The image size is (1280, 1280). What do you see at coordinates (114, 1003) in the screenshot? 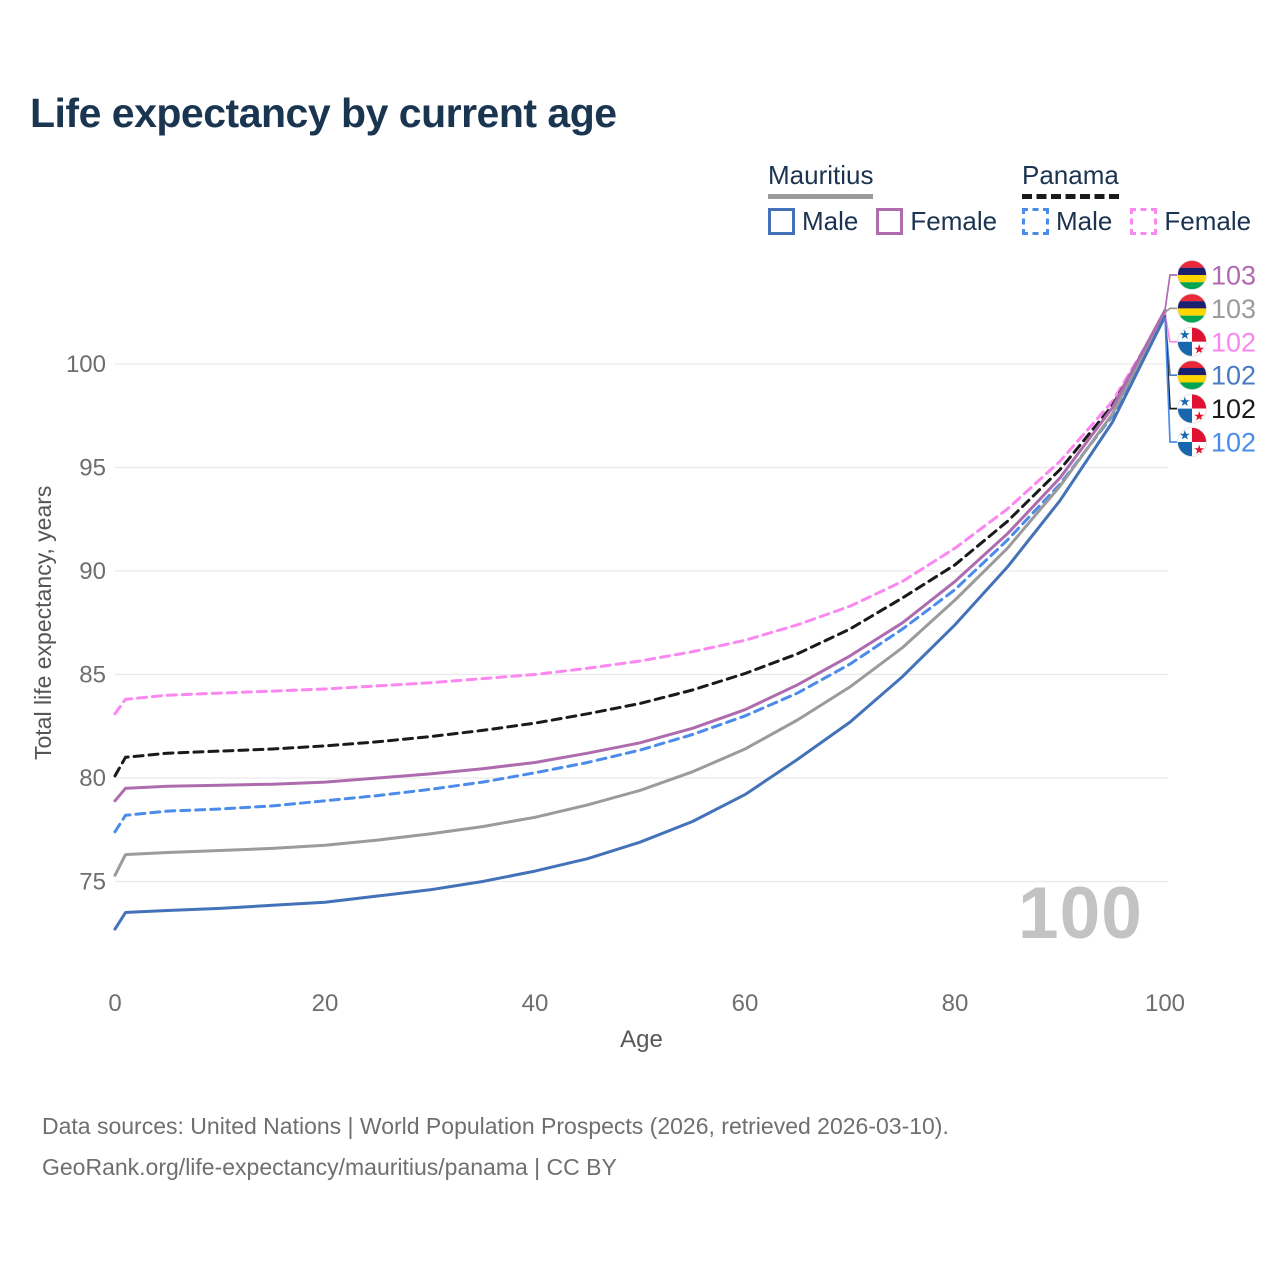
I see `x-tick-label: 0` at bounding box center [114, 1003].